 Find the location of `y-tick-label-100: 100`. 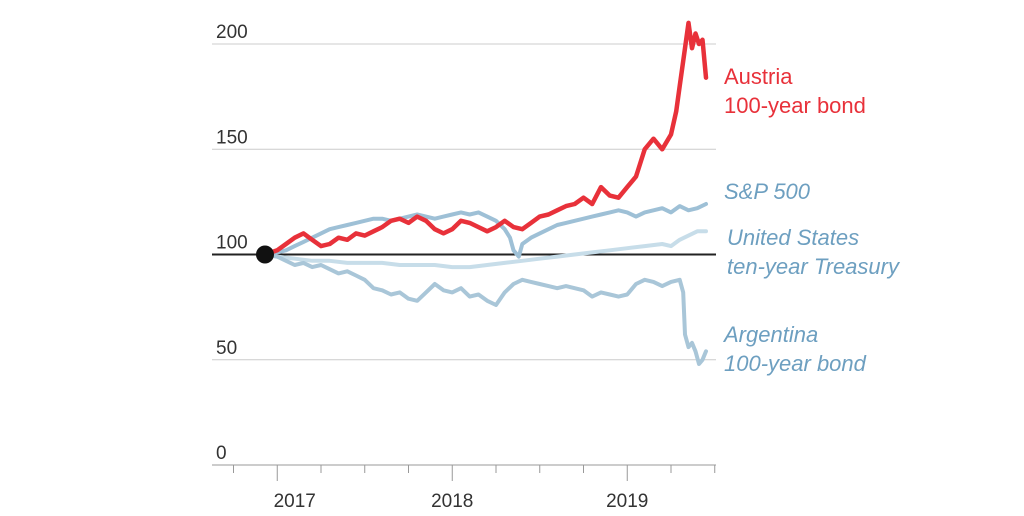

y-tick-label-100: 100 is located at coordinates (232, 243).